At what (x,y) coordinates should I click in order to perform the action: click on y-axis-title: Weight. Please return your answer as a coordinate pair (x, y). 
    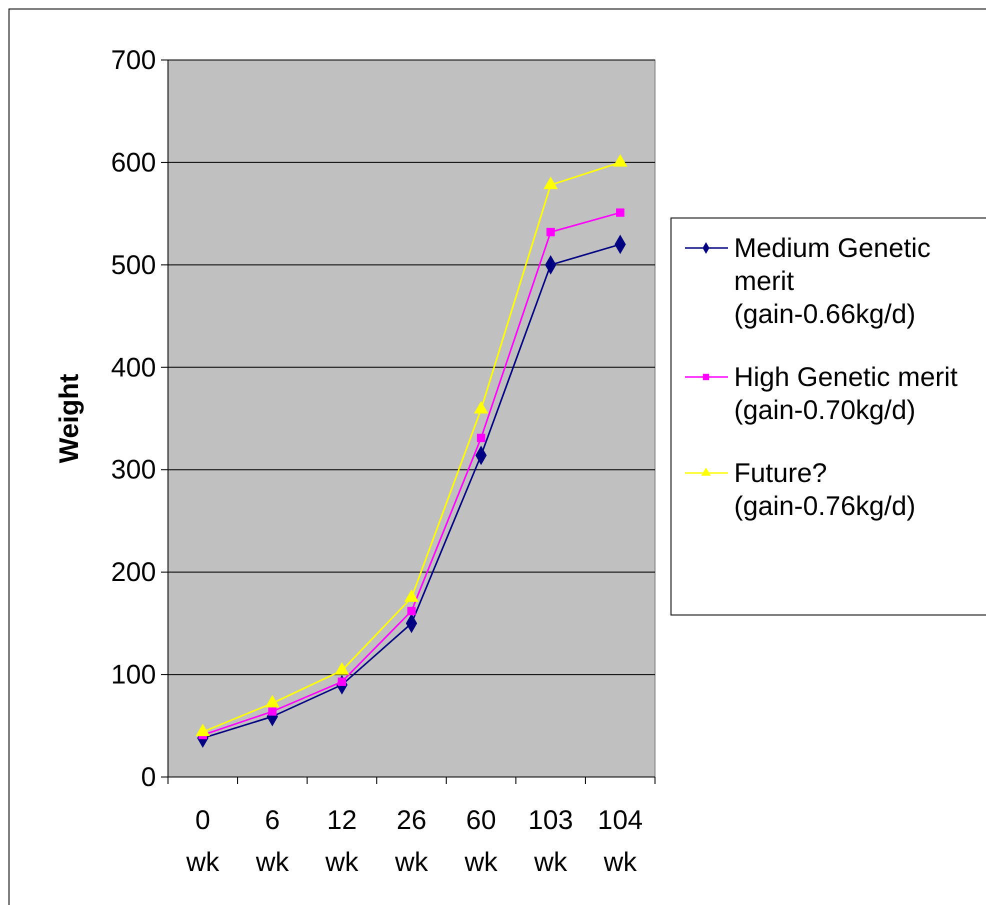
    Looking at the image, I should click on (69, 419).